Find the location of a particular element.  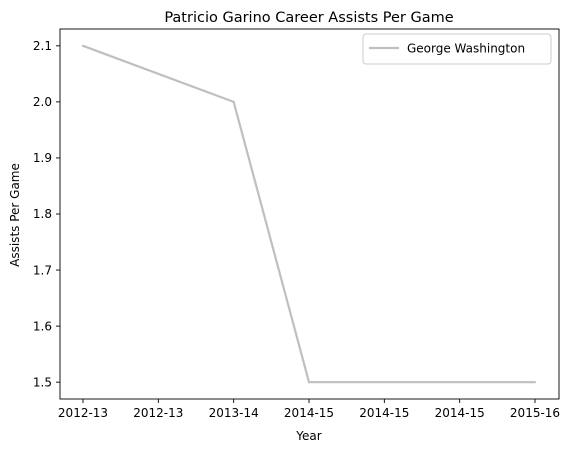

legend-label-george-washington: George Washington is located at coordinates (466, 49).